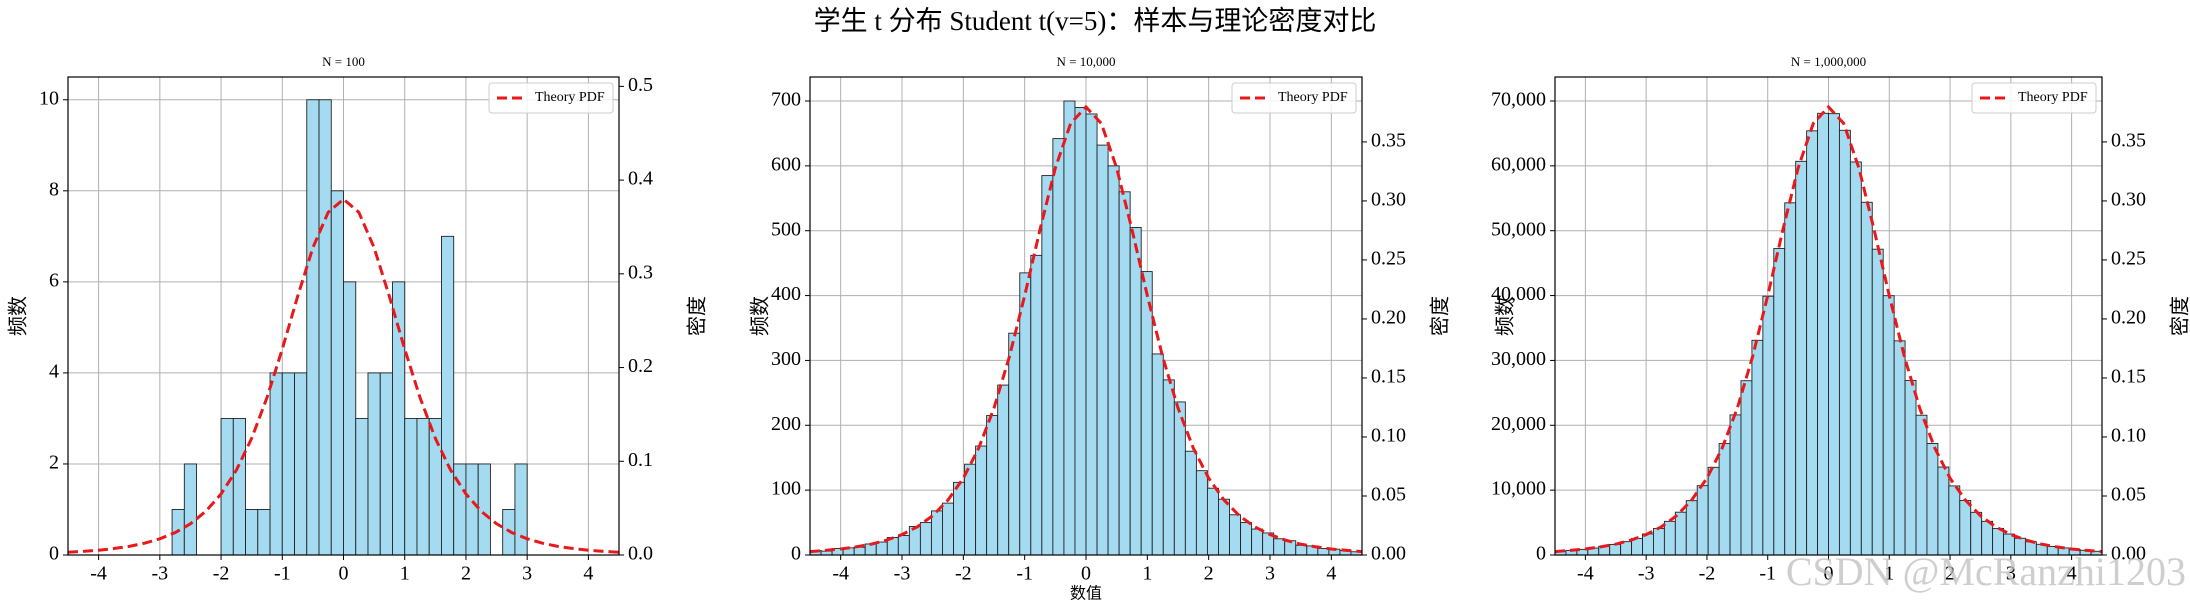 The image size is (2190, 610). I want to click on y-tick-label: 2, so click(54, 463).